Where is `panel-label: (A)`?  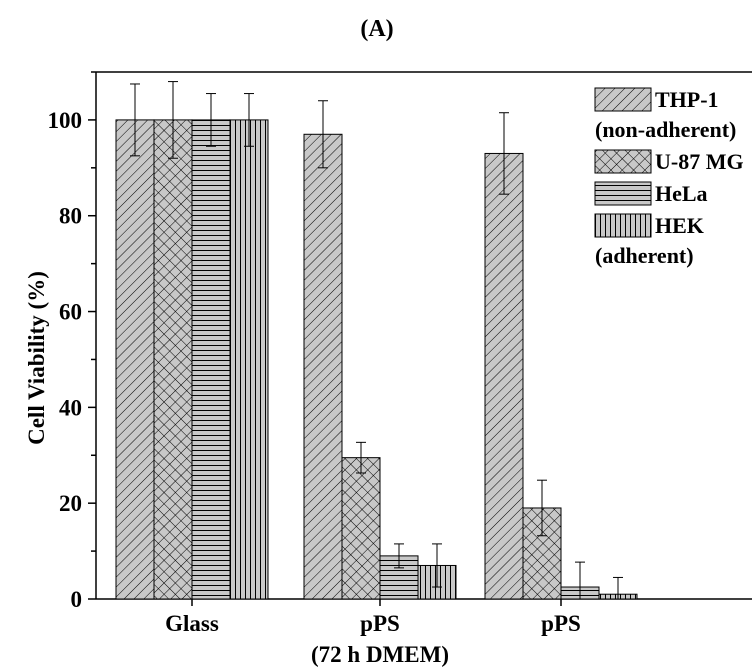
panel-label: (A) is located at coordinates (376, 29).